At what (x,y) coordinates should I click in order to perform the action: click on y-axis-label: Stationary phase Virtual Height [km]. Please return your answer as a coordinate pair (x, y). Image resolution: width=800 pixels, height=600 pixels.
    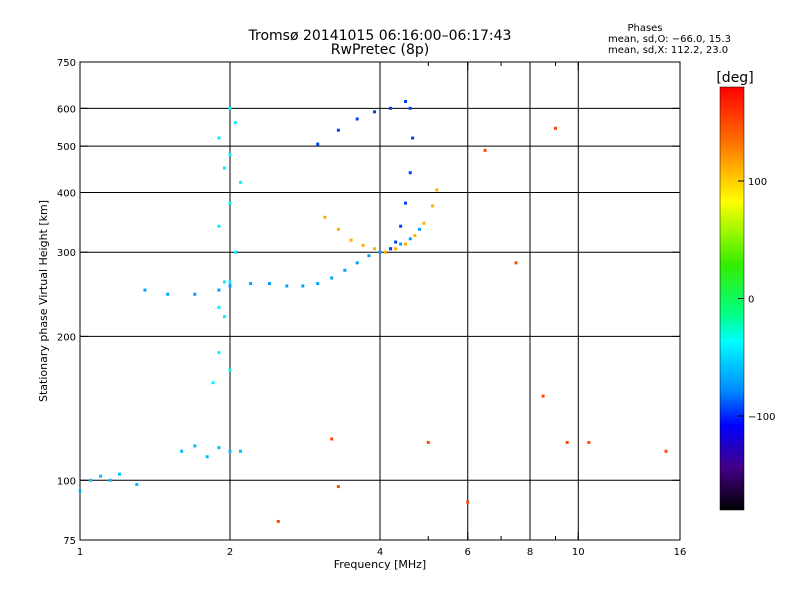
    Looking at the image, I should click on (43, 301).